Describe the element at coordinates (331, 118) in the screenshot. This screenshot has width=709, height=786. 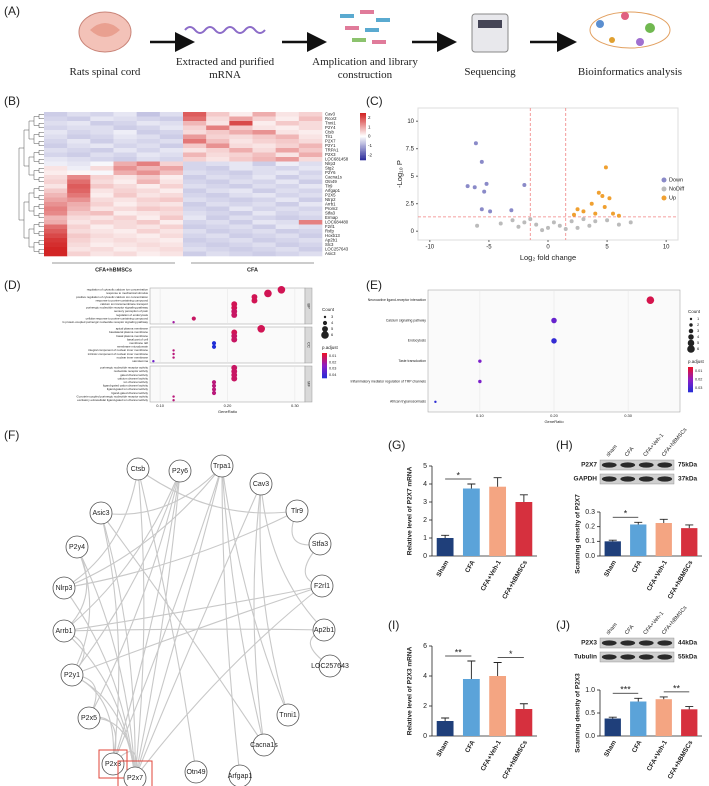
I see `row-label: Rcor2` at that location.